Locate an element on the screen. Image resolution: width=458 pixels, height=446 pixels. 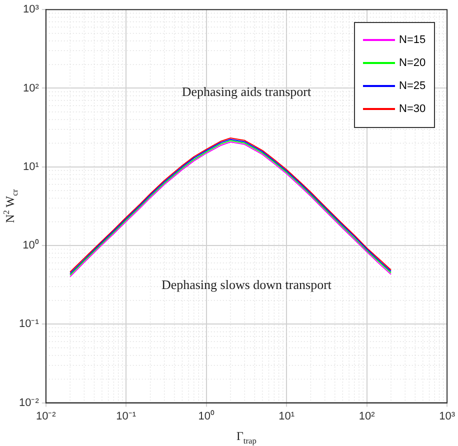
legend-label: N=20 is located at coordinates (412, 63).